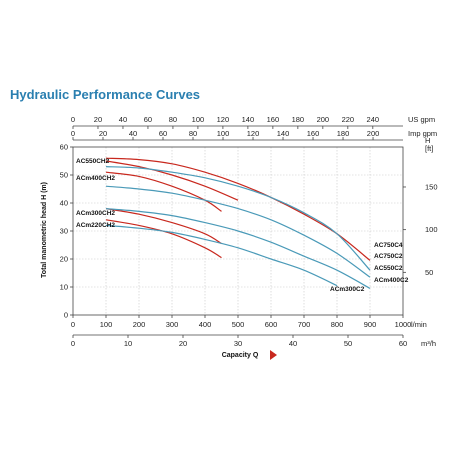 This screenshot has height=450, width=450. I want to click on curve-label-acm400c2: ACm400C2, so click(391, 280).